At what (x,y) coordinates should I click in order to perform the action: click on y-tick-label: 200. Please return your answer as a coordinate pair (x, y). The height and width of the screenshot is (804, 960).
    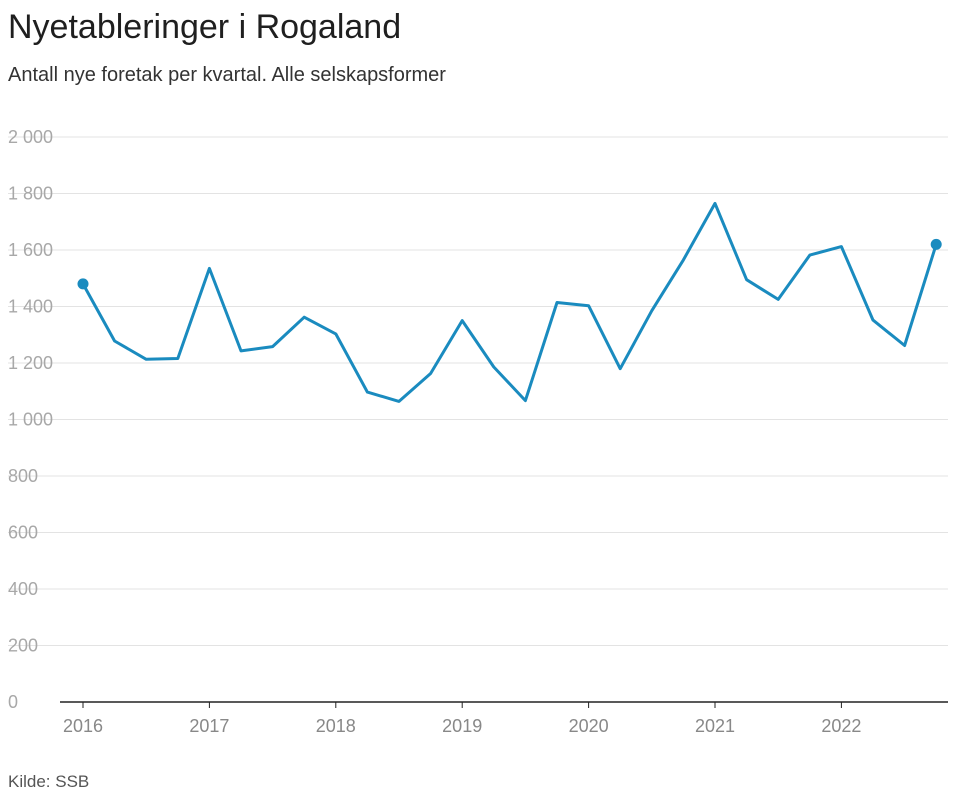
    Looking at the image, I should click on (23, 646).